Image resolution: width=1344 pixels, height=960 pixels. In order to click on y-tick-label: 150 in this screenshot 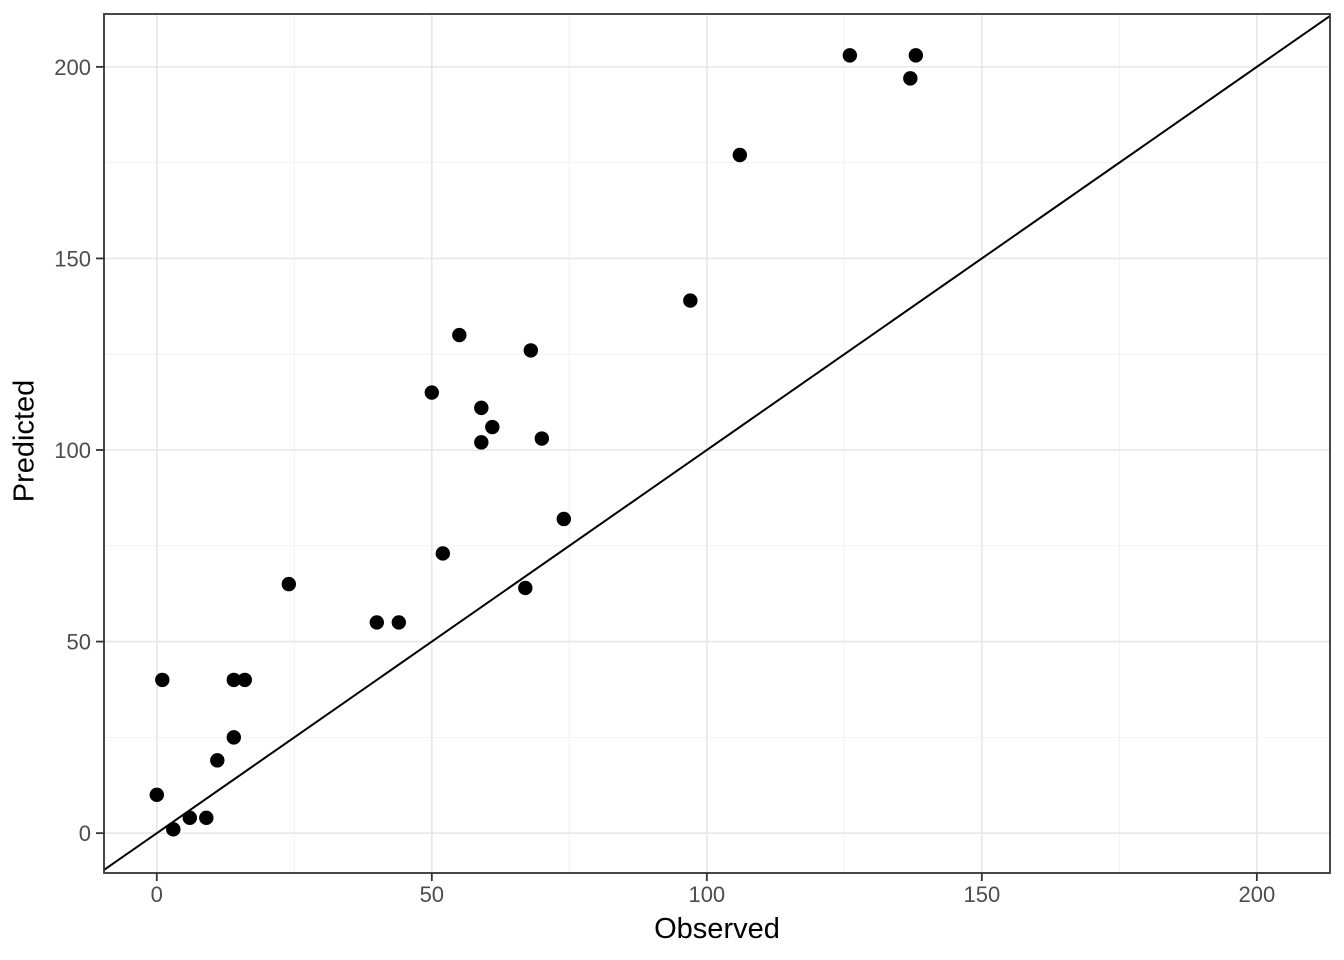, I will do `click(72, 258)`.